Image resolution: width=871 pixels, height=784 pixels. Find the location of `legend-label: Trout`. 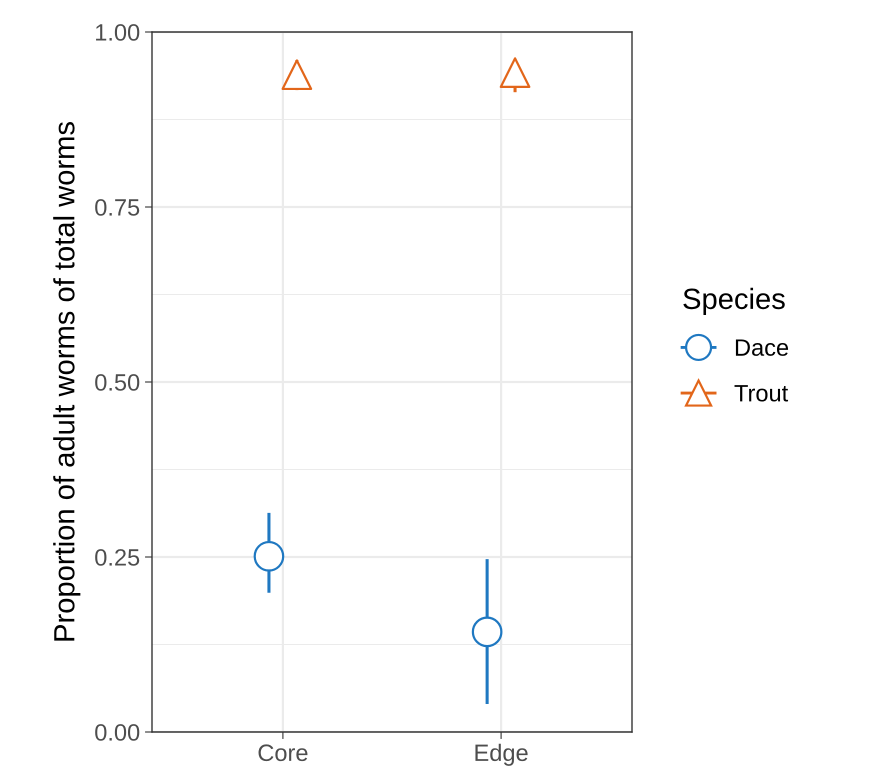

legend-label: Trout is located at coordinates (761, 393).